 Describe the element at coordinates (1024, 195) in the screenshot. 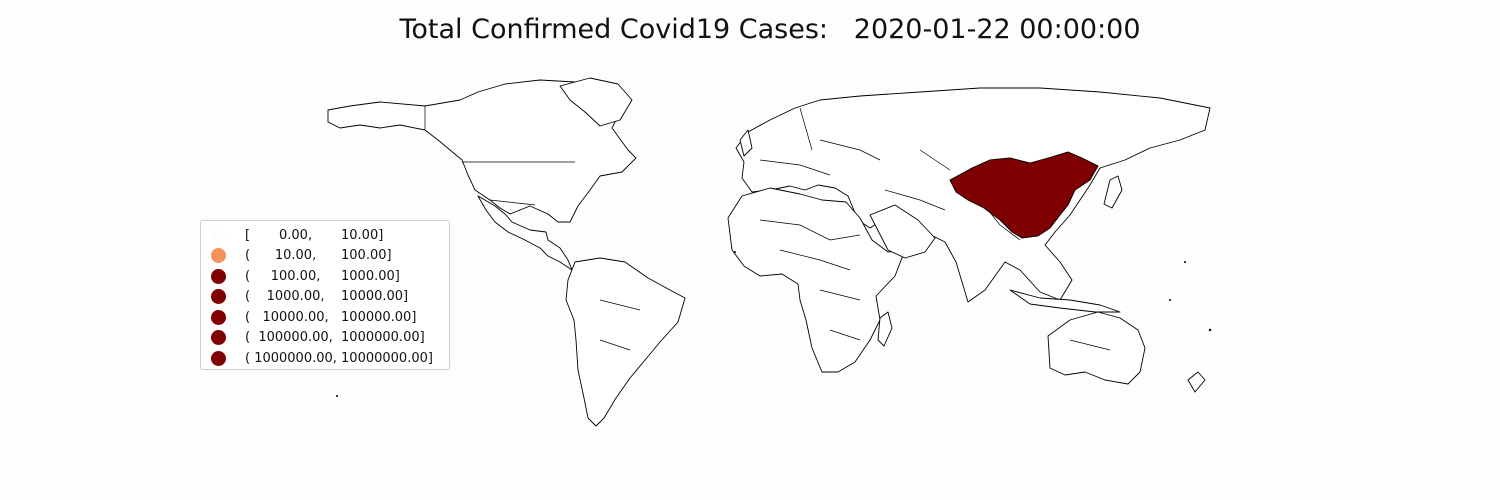

I see `china-region` at that location.